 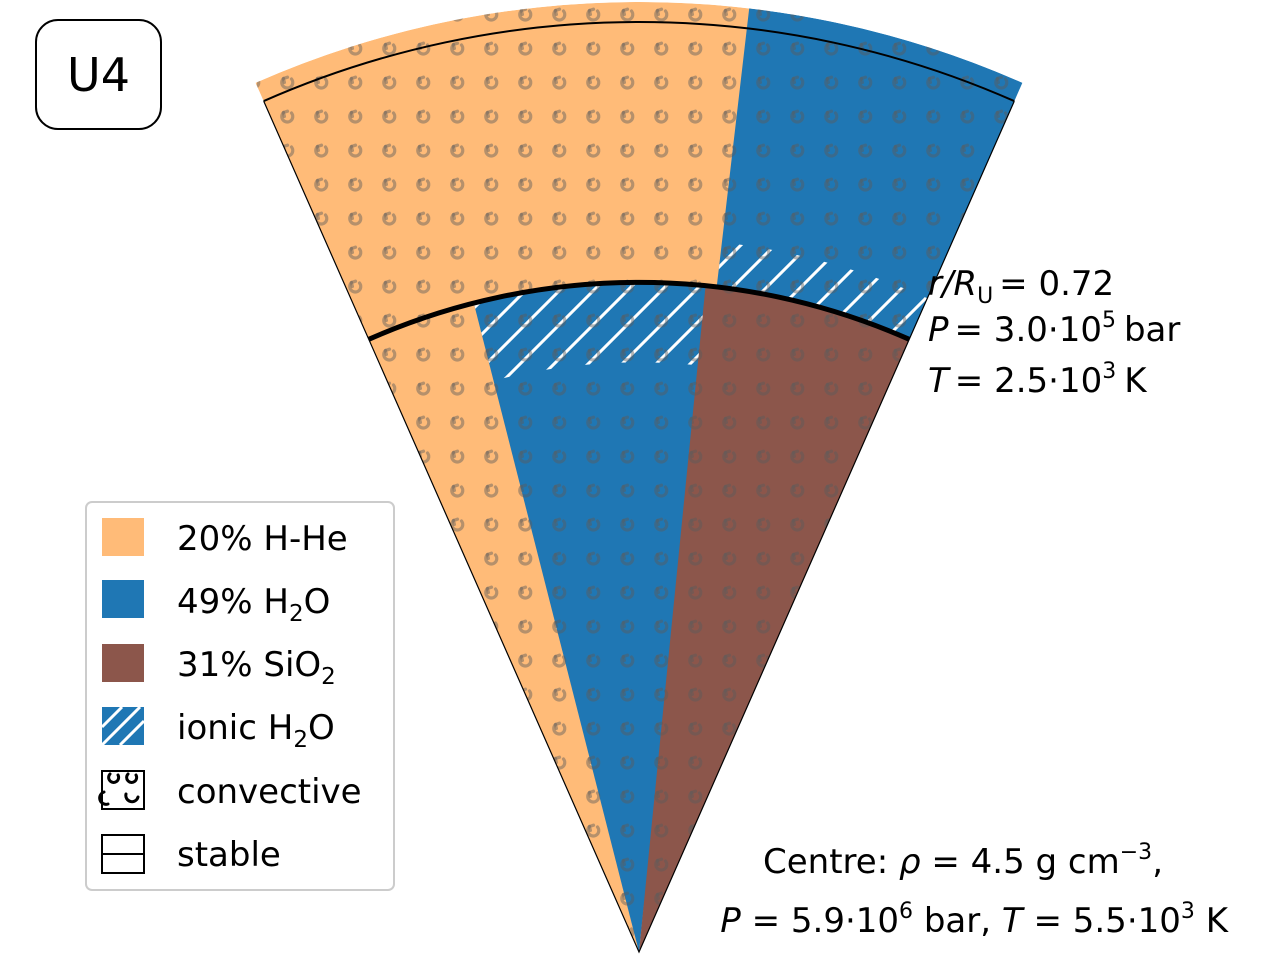 What do you see at coordinates (639, 310) in the screenshot?
I see `layer-boundary-arc` at bounding box center [639, 310].